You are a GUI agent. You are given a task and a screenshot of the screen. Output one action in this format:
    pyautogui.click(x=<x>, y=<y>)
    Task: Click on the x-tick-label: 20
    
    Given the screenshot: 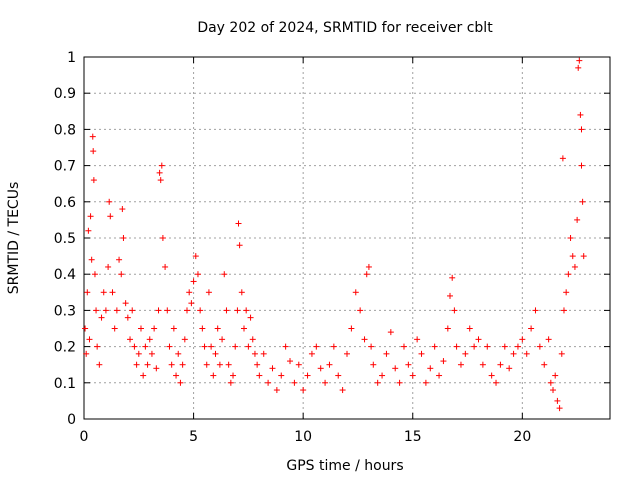 What is the action you would take?
    pyautogui.click(x=522, y=437)
    